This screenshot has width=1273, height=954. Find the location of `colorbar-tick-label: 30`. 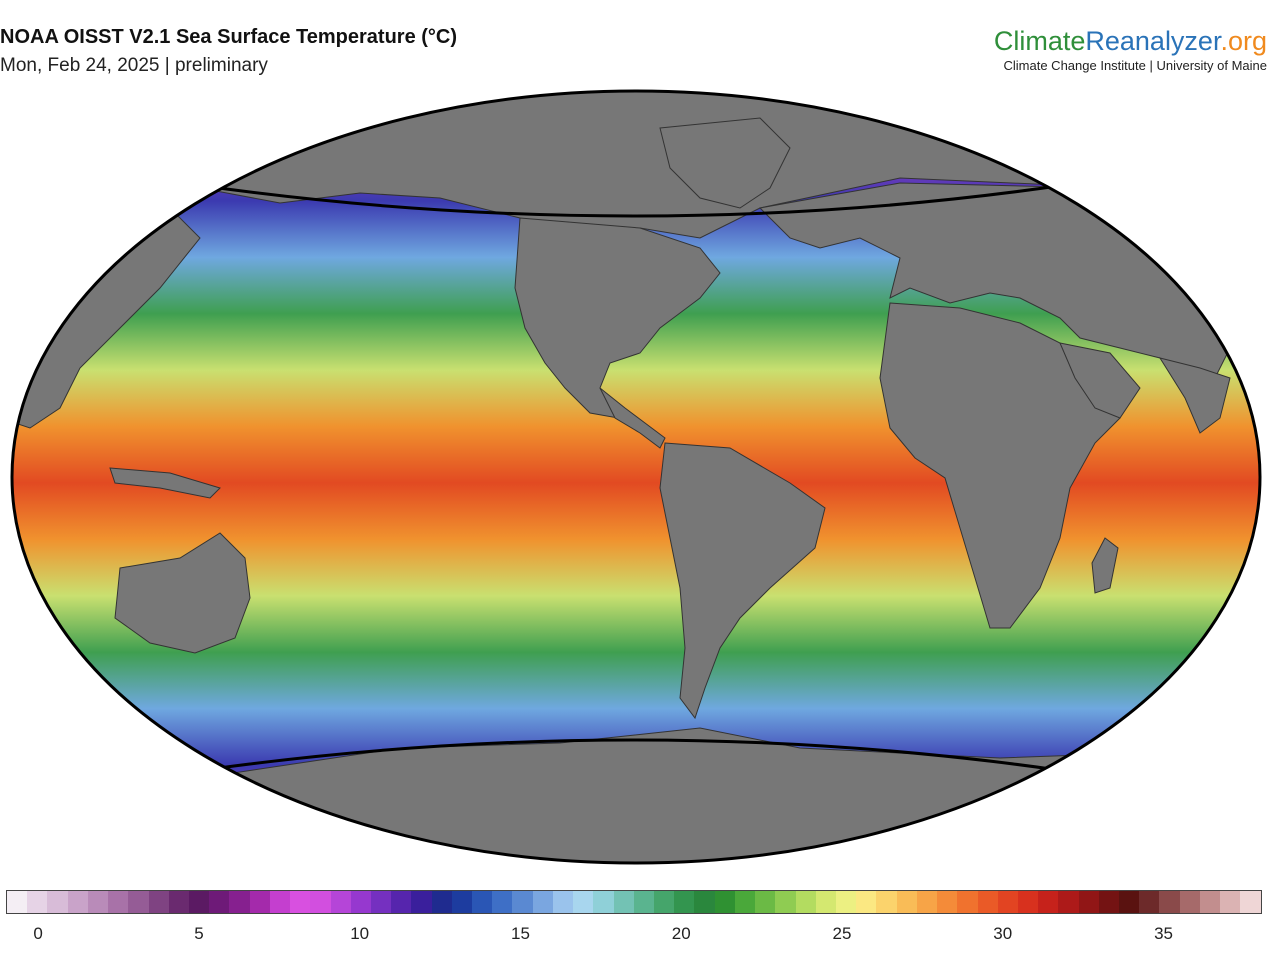

colorbar-tick-label: 30 is located at coordinates (1003, 933).